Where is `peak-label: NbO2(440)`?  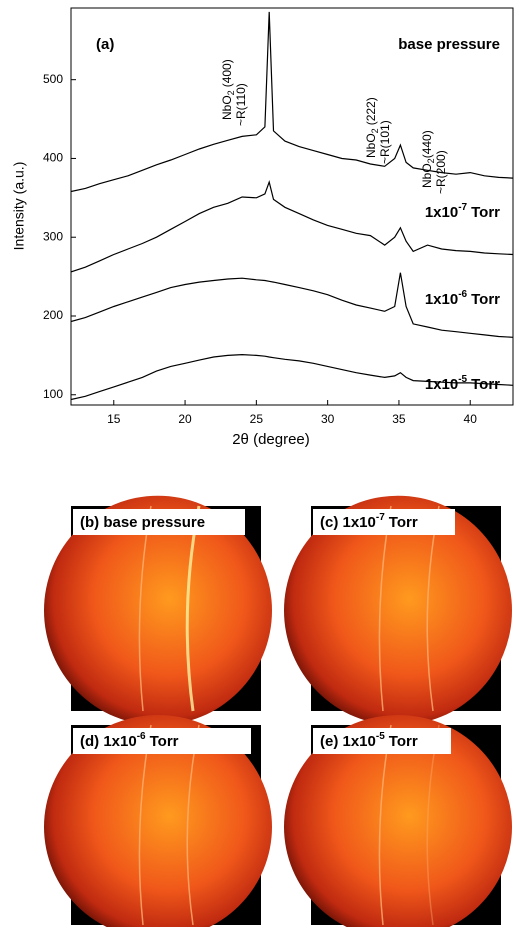
peak-label: NbO2(440) is located at coordinates (428, 159).